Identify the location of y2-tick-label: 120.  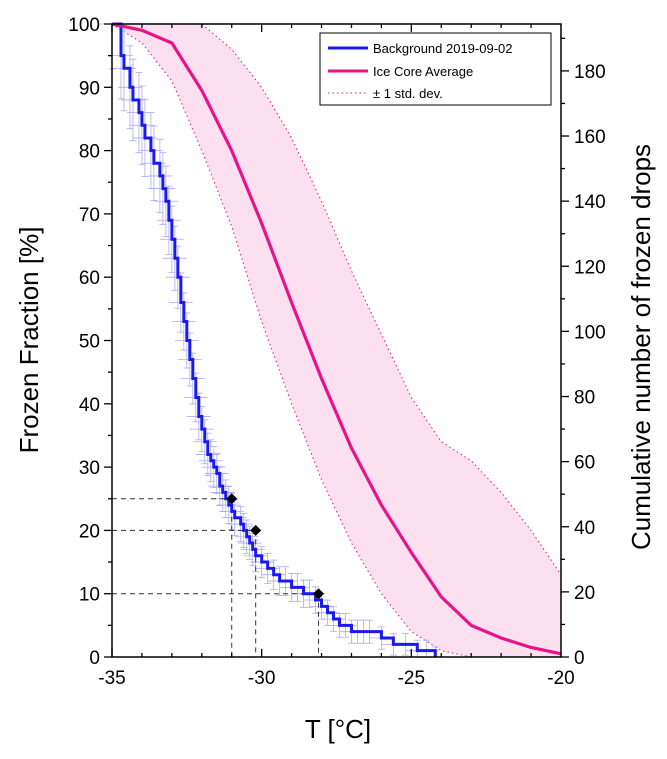
(590, 267).